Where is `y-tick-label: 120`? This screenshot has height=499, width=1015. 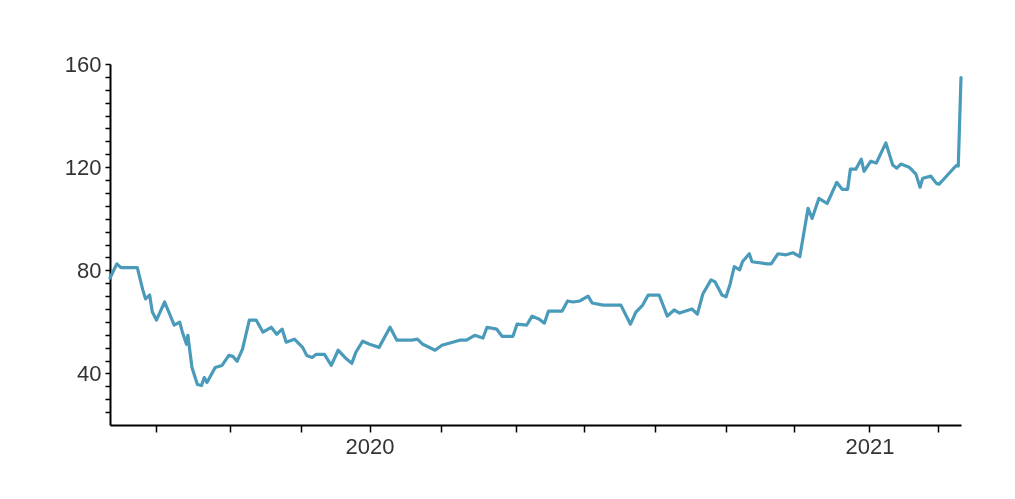
y-tick-label: 120 is located at coordinates (83, 167).